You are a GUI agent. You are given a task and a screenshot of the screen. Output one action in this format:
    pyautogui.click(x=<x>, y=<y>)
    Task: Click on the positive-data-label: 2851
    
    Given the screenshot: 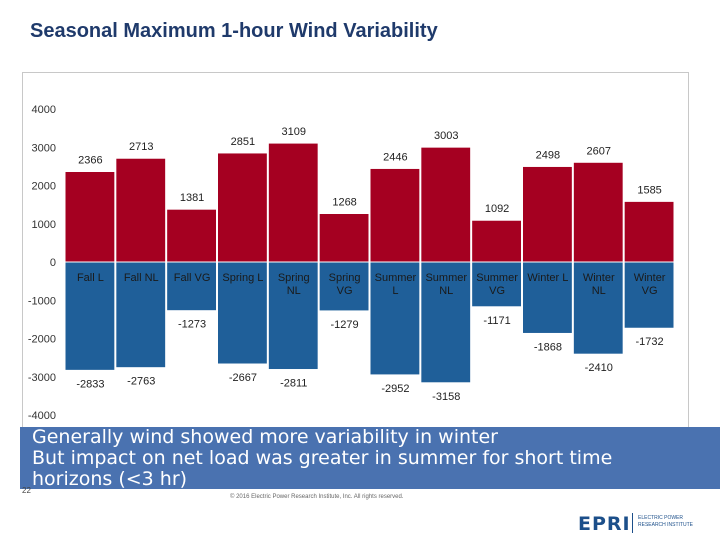 What is the action you would take?
    pyautogui.click(x=243, y=142)
    